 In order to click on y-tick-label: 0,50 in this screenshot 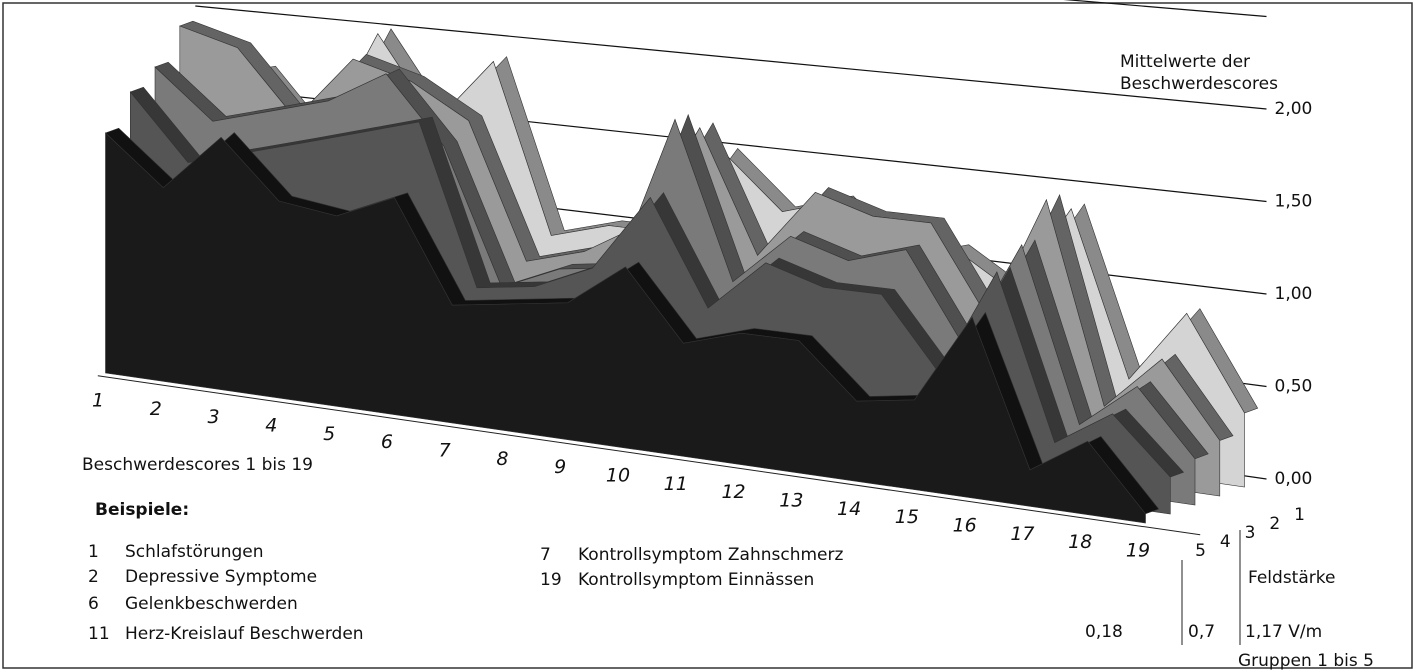, I will do `click(1294, 387)`.